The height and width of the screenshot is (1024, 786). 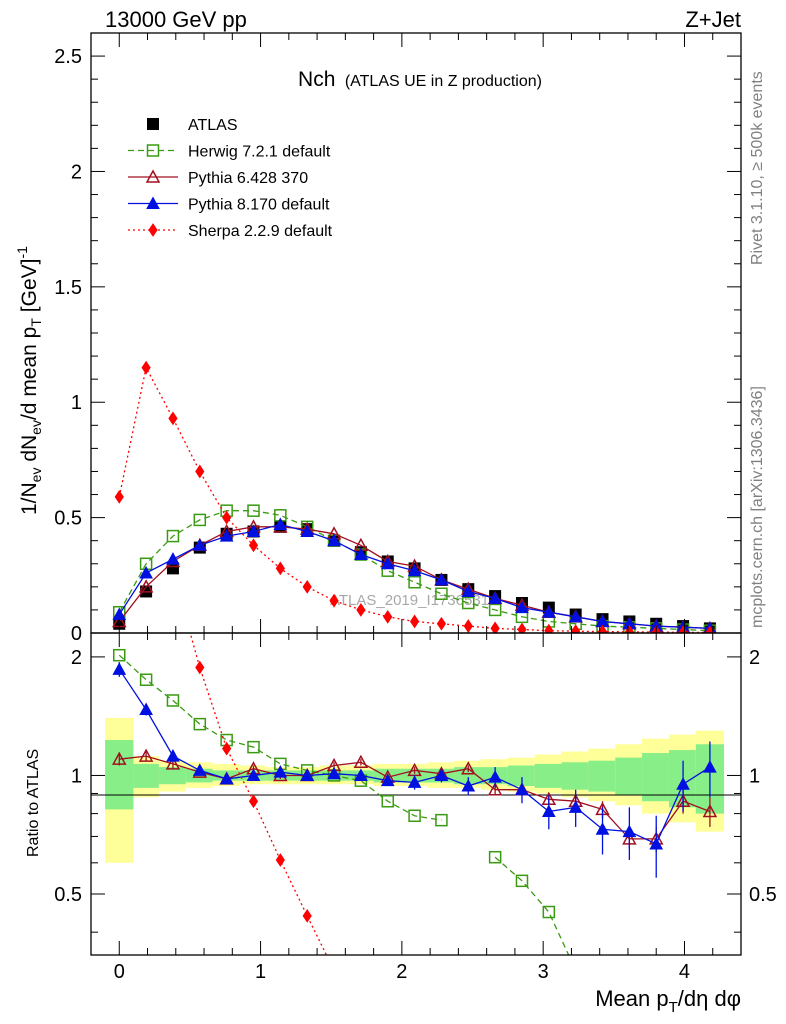 I want to click on y-tick-label: 0, so click(x=76, y=634).